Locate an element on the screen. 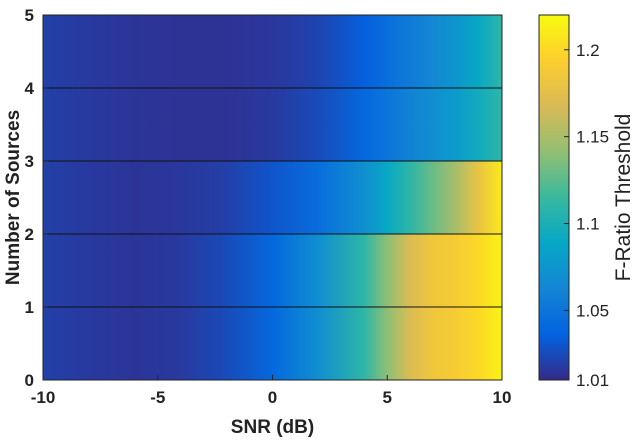 The image size is (642, 443). x-tick-label: 10 is located at coordinates (502, 397).